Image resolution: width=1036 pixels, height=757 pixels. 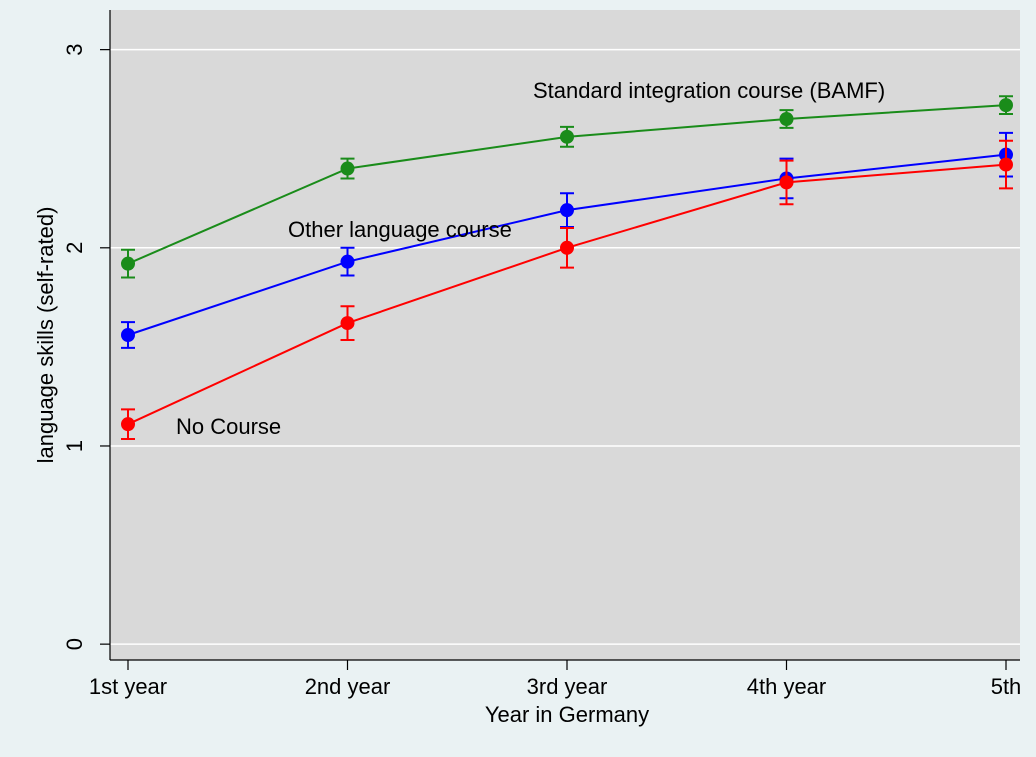 What do you see at coordinates (228, 426) in the screenshot?
I see `series-label: No Course` at bounding box center [228, 426].